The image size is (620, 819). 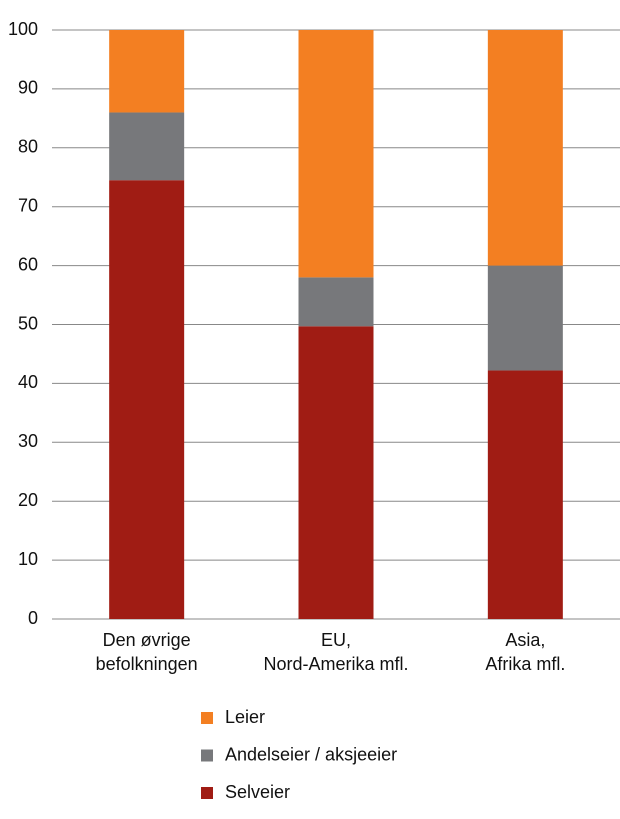 What do you see at coordinates (245, 717) in the screenshot?
I see `legend-label: Leier` at bounding box center [245, 717].